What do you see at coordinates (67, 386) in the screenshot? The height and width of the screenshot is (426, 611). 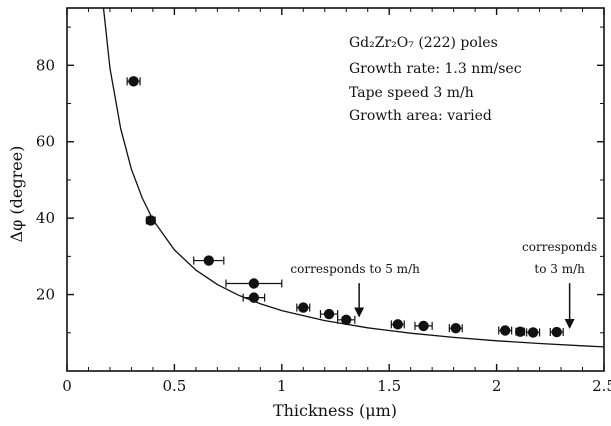 I see `x-tick-label: 0` at bounding box center [67, 386].